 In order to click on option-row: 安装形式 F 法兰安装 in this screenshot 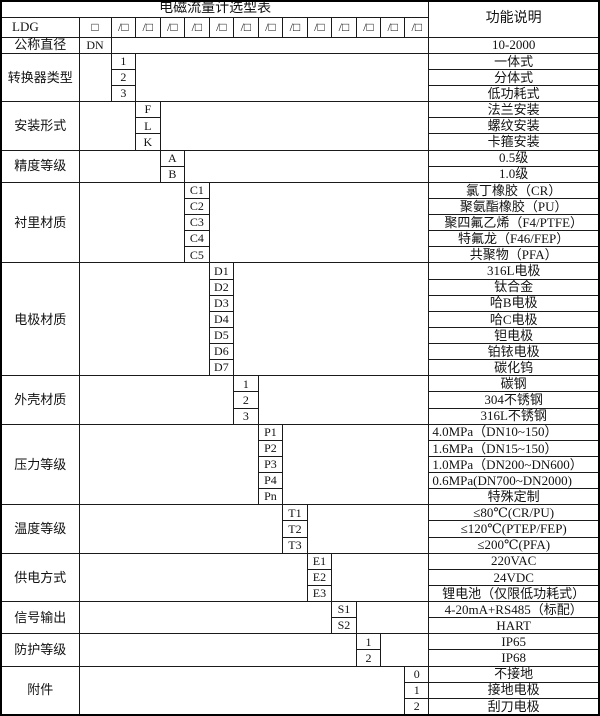, I will do `click(300, 126)`.